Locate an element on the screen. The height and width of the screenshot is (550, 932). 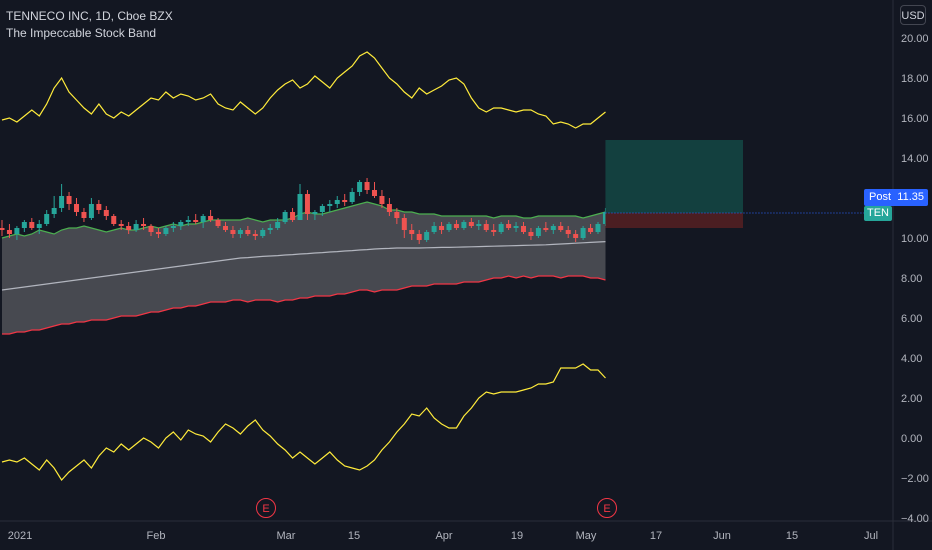
inner-lower-band is located at coordinates (304, 305).